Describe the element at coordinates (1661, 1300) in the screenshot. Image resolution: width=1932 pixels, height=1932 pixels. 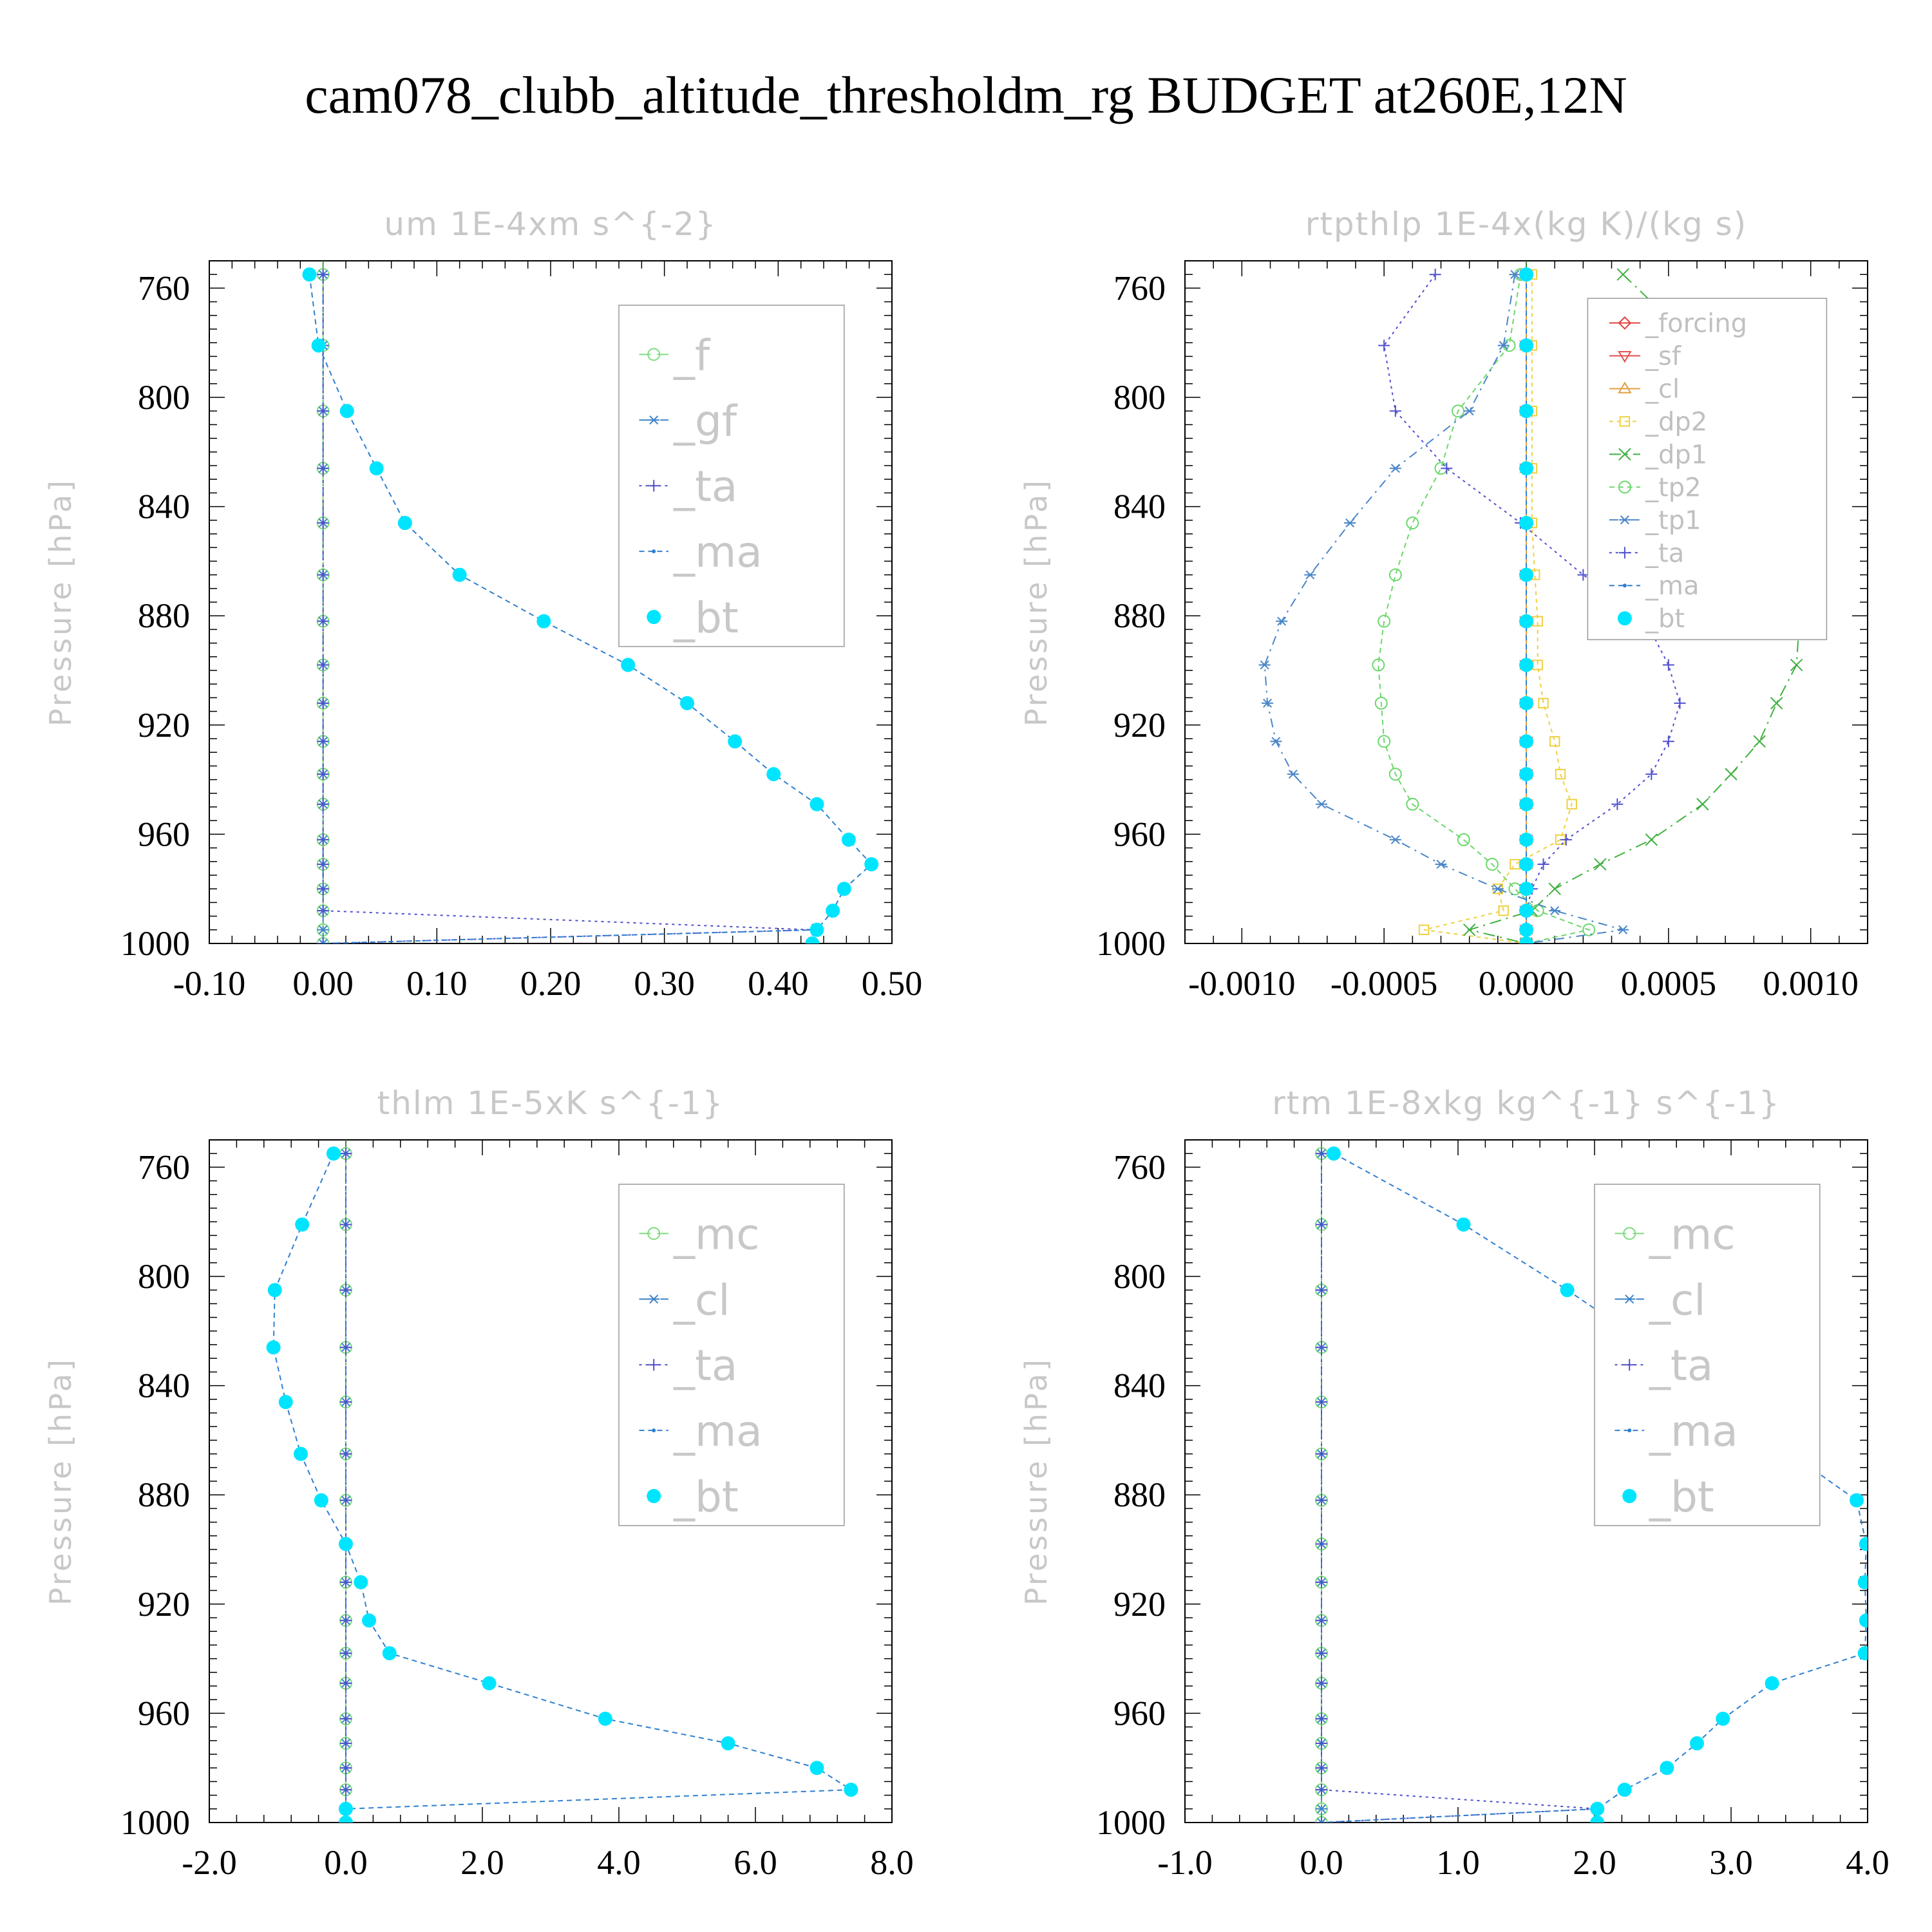
I see `legend-item: _cl` at that location.